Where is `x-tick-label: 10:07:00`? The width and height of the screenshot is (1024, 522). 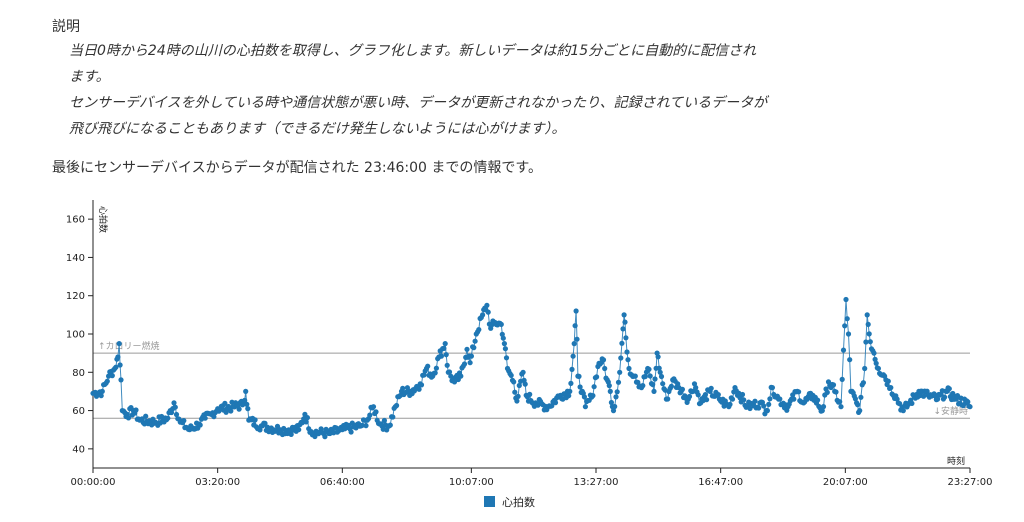 x-tick-label: 10:07:00 is located at coordinates (471, 482).